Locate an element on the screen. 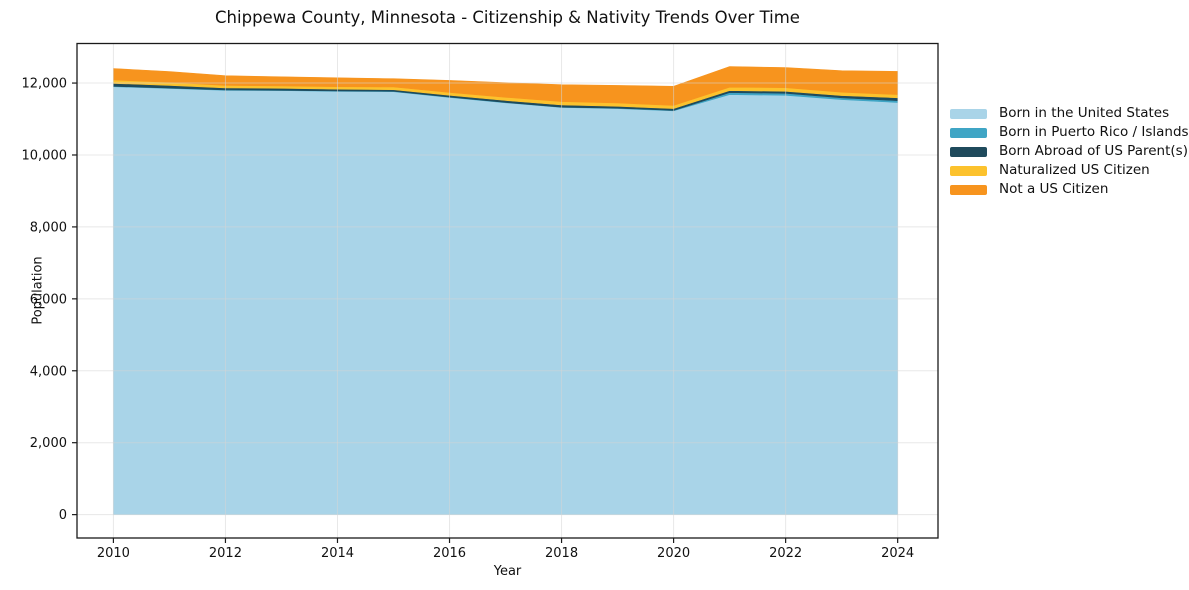  legend-label: Naturalized US Citizen is located at coordinates (1074, 170).